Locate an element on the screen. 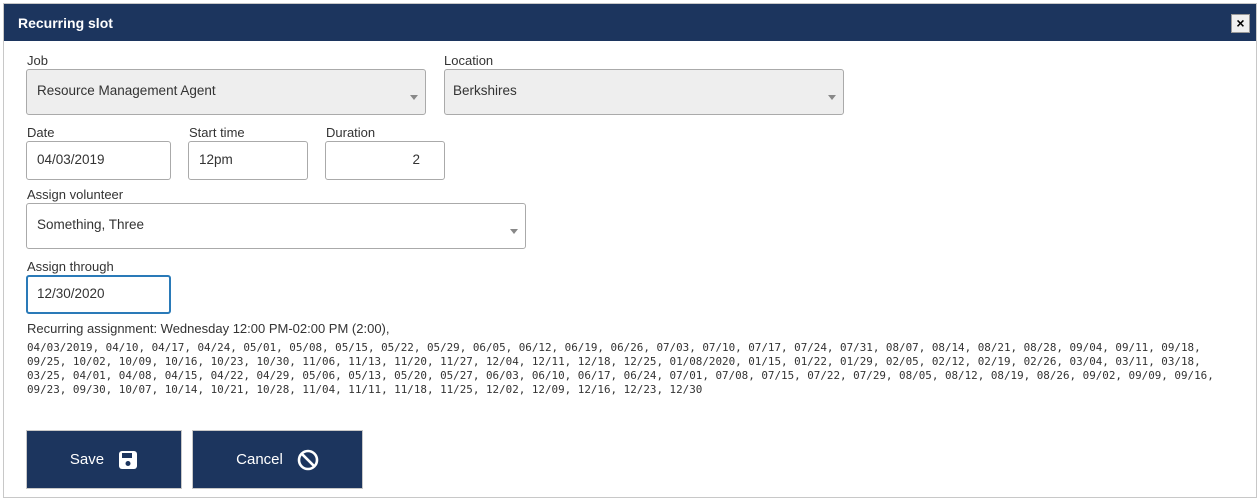 The image size is (1260, 500). volunteer-value: Something, Three is located at coordinates (91, 224).